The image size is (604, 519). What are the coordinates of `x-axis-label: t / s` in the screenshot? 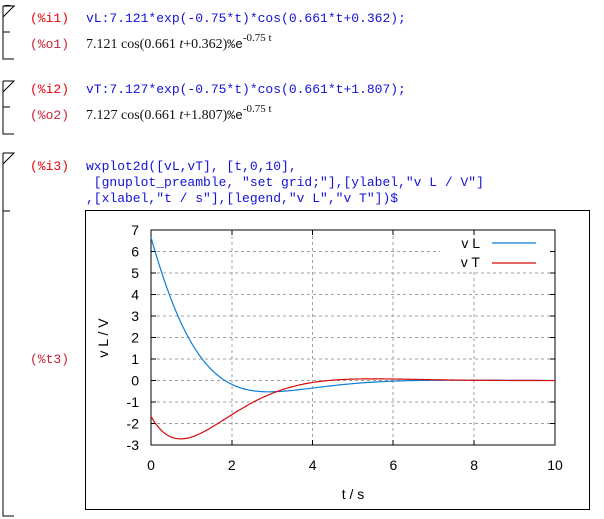 It's located at (353, 494).